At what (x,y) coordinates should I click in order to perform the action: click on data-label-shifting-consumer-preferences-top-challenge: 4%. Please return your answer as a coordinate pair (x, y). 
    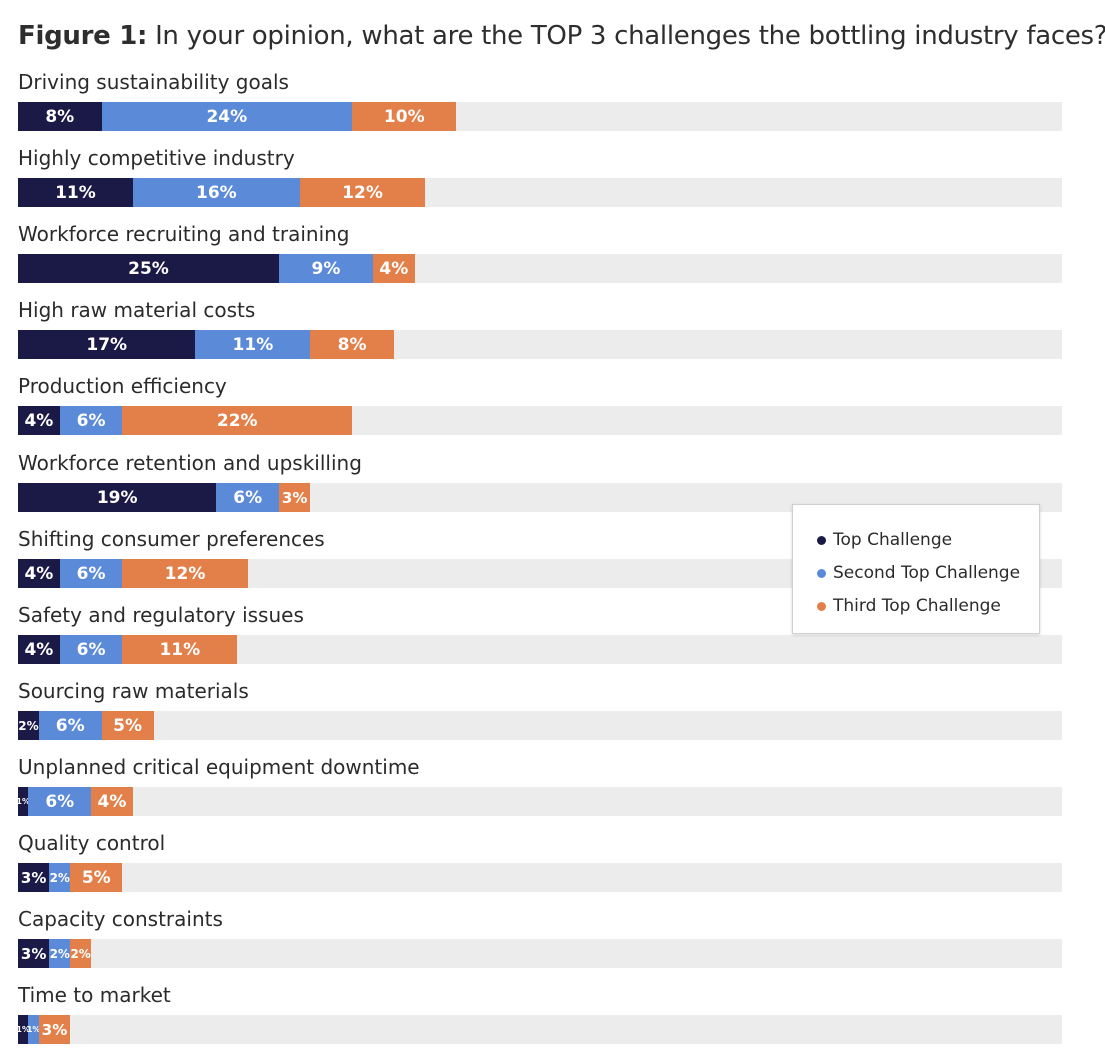
    Looking at the image, I should click on (39, 573).